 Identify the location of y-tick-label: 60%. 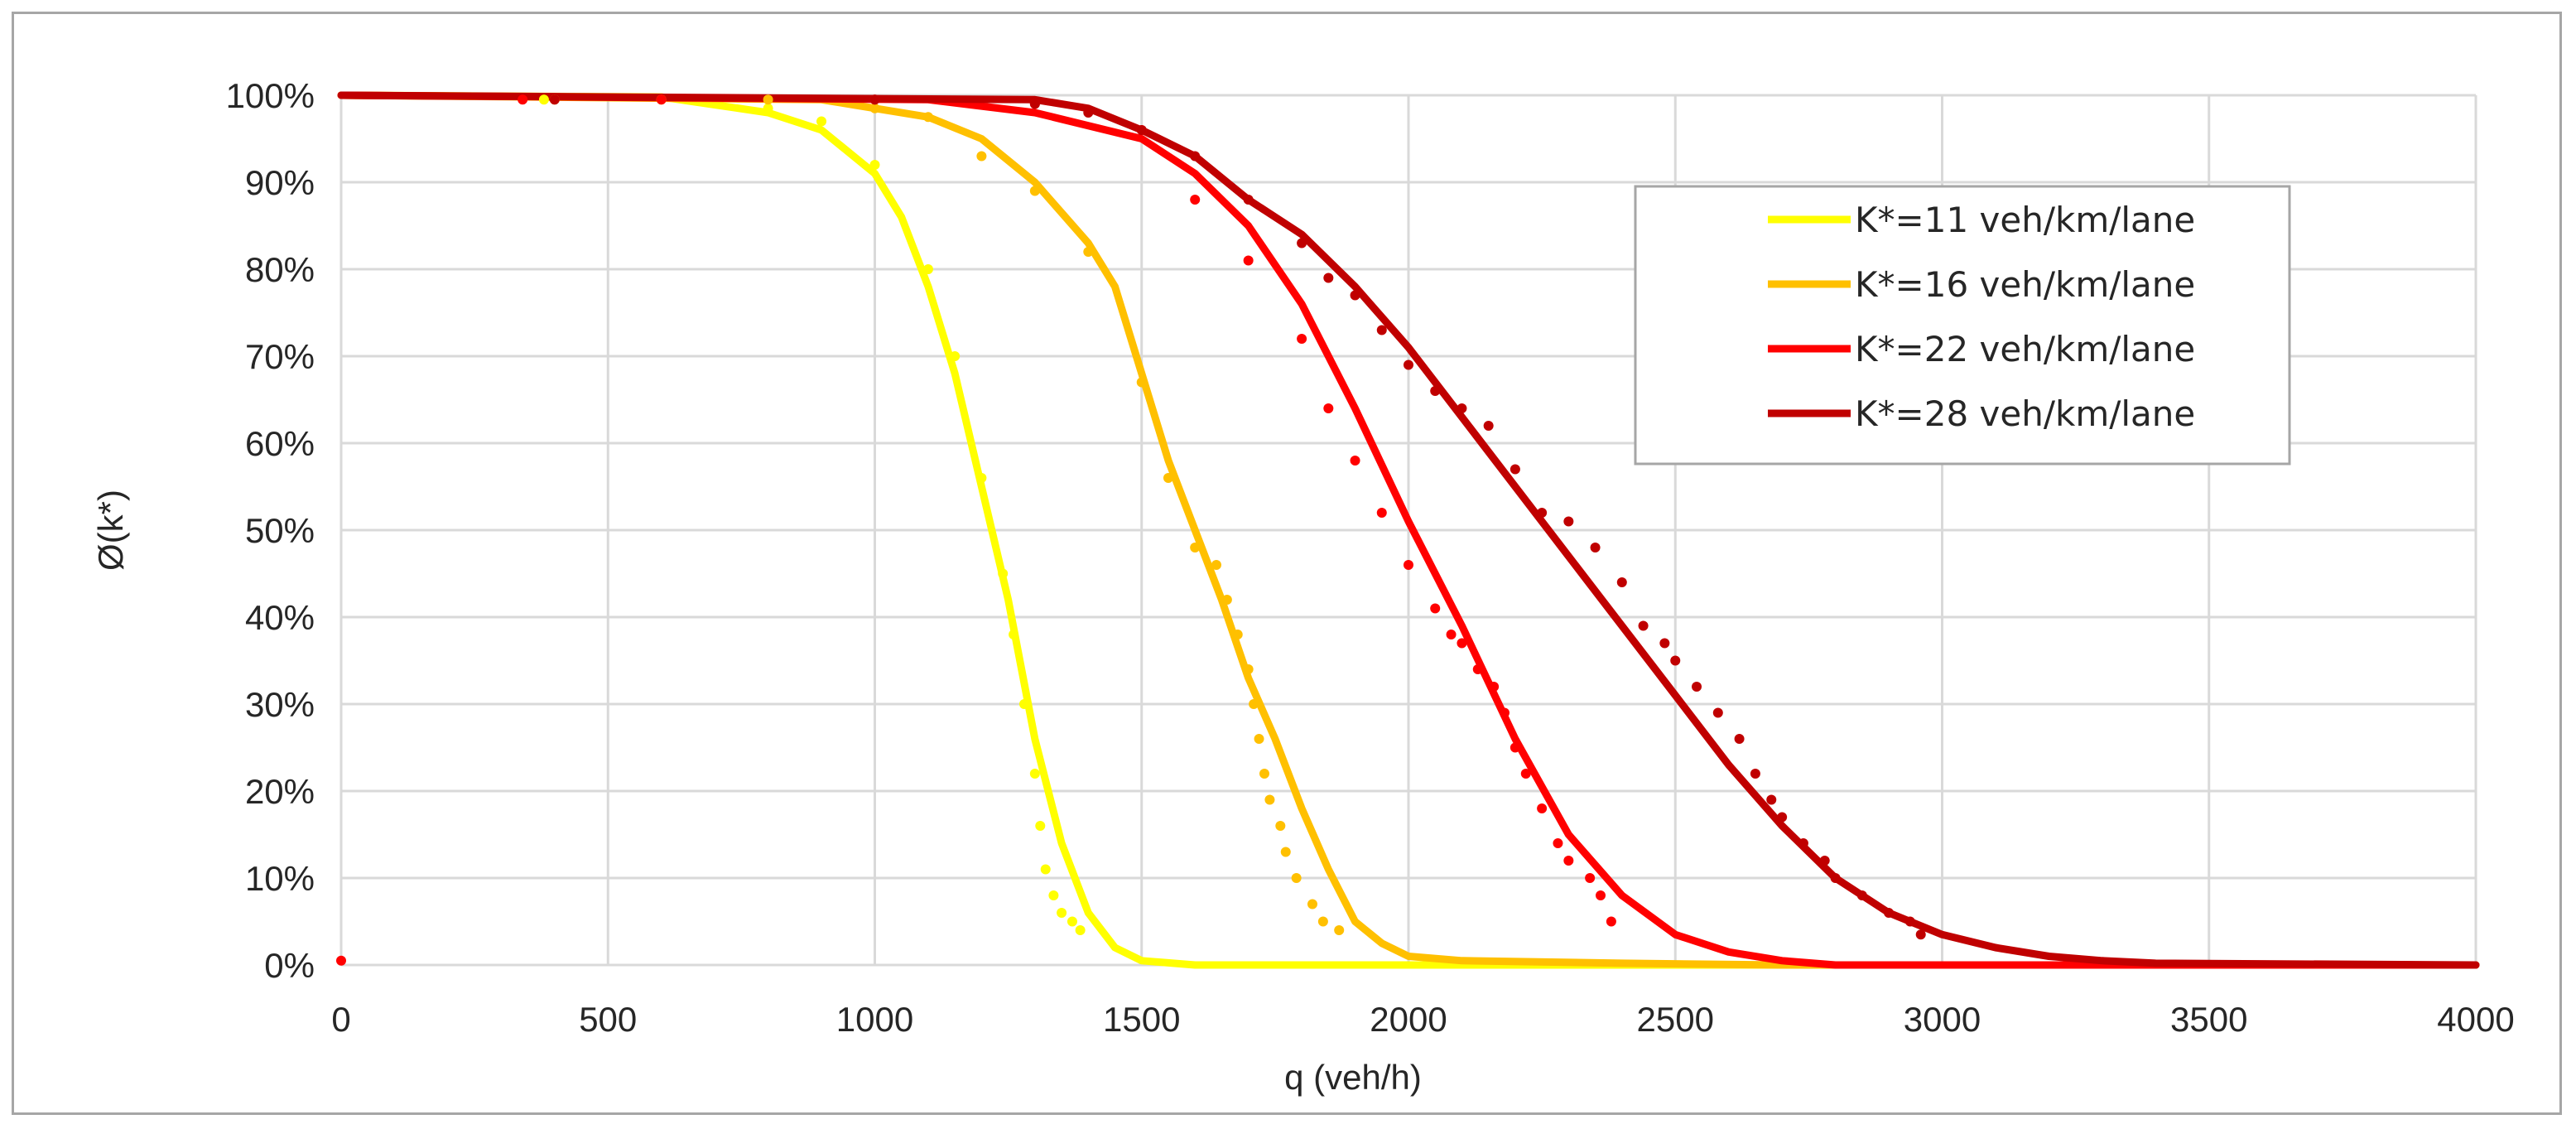
(280, 443).